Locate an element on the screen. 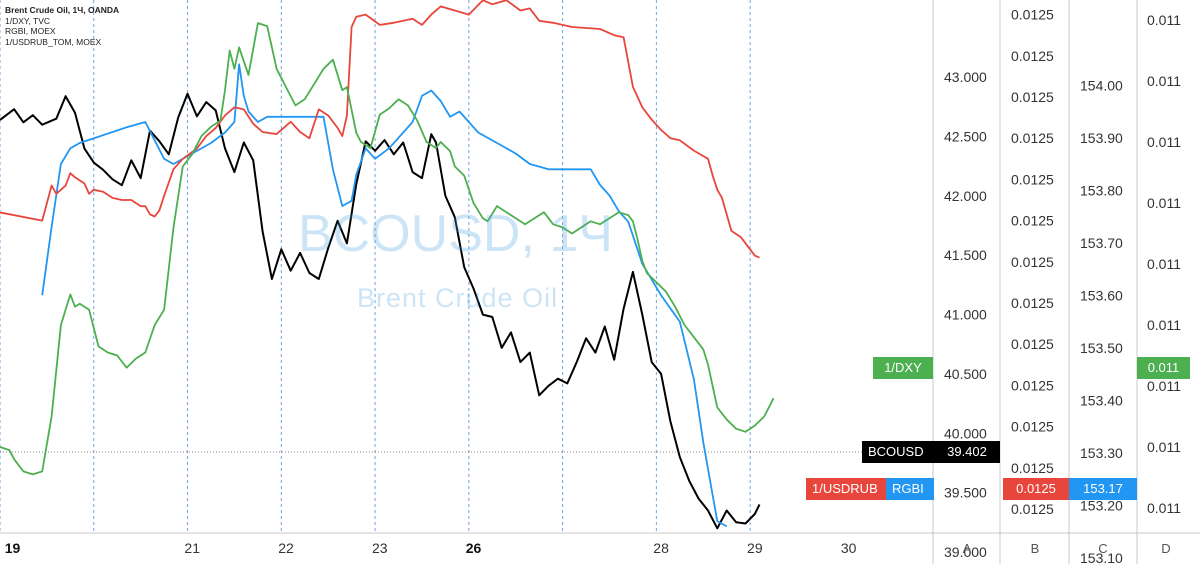  axis-c-tick-label: 154.00 is located at coordinates (1101, 85).